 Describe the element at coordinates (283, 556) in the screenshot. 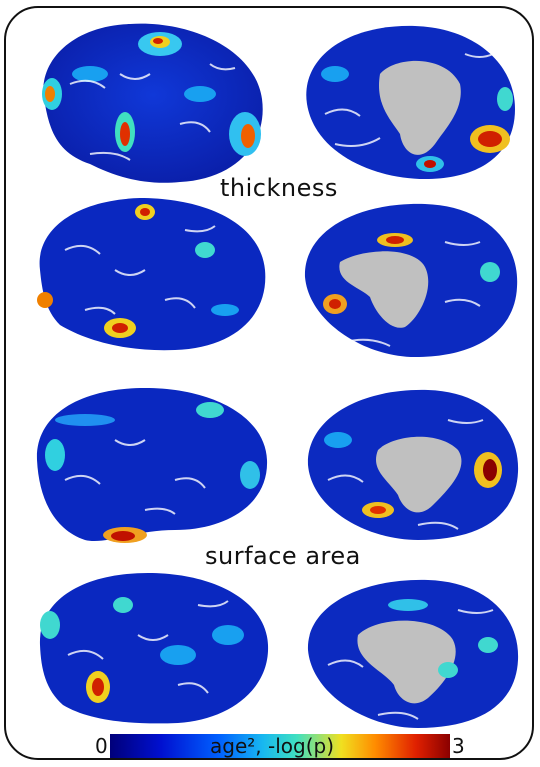

I see `label-surface-area: surface area` at that location.